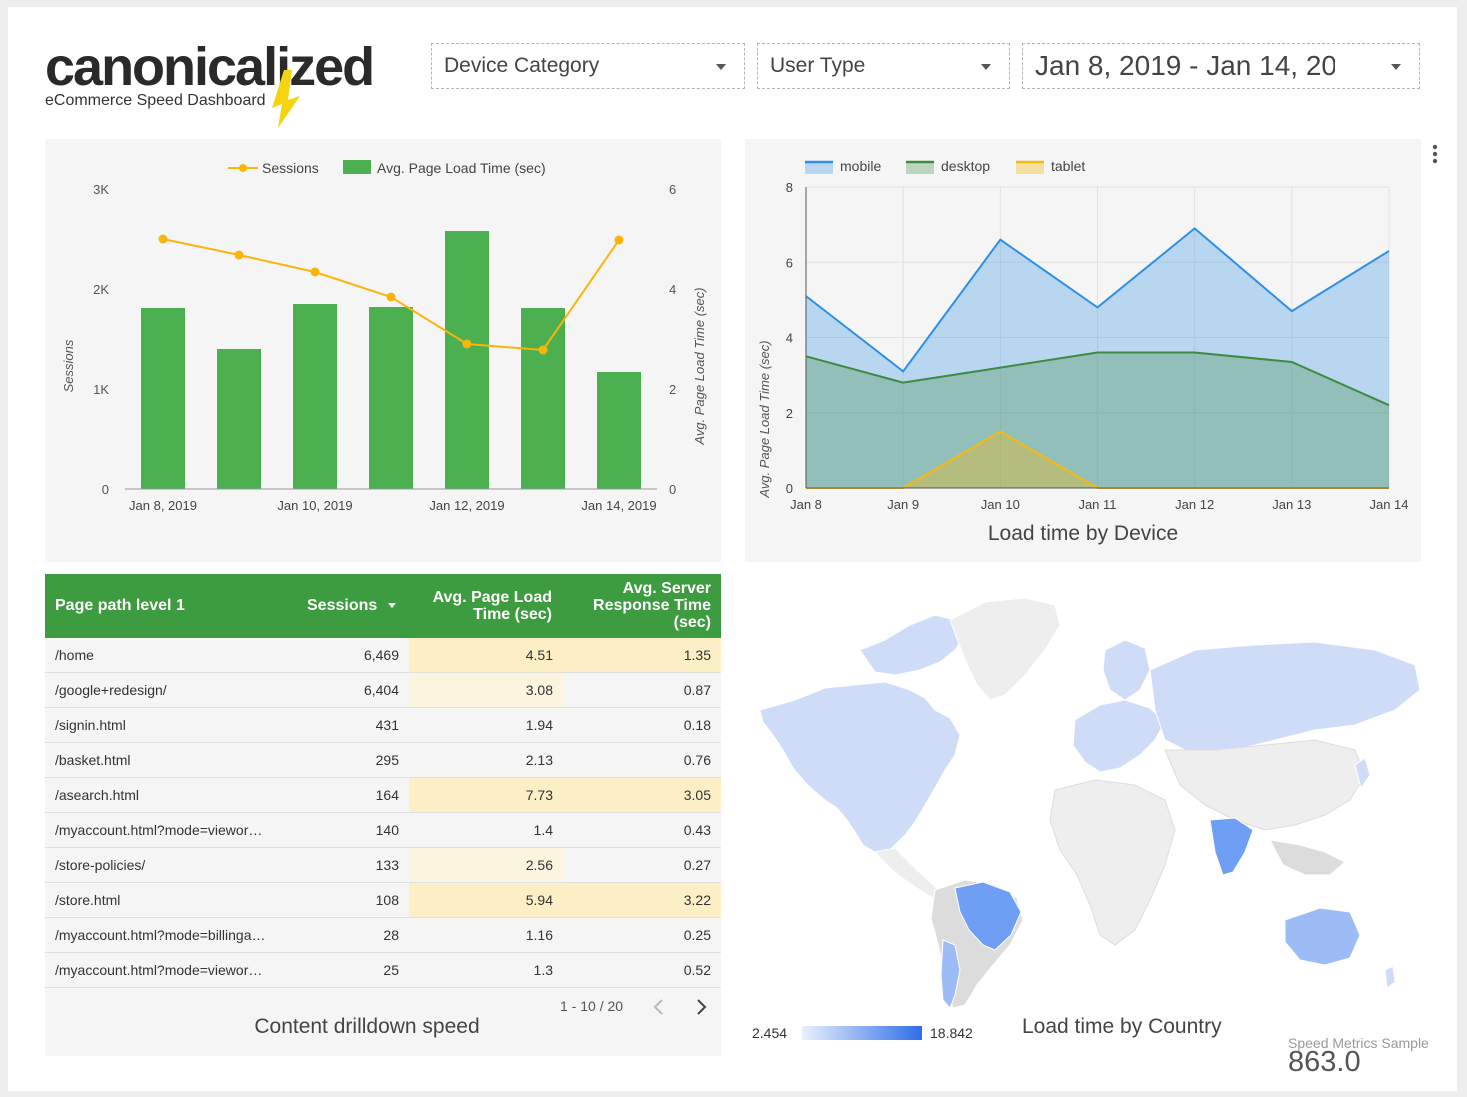 This screenshot has width=1467, height=1097. Describe the element at coordinates (286, 99) in the screenshot. I see `lightning-bolt-icon` at that location.